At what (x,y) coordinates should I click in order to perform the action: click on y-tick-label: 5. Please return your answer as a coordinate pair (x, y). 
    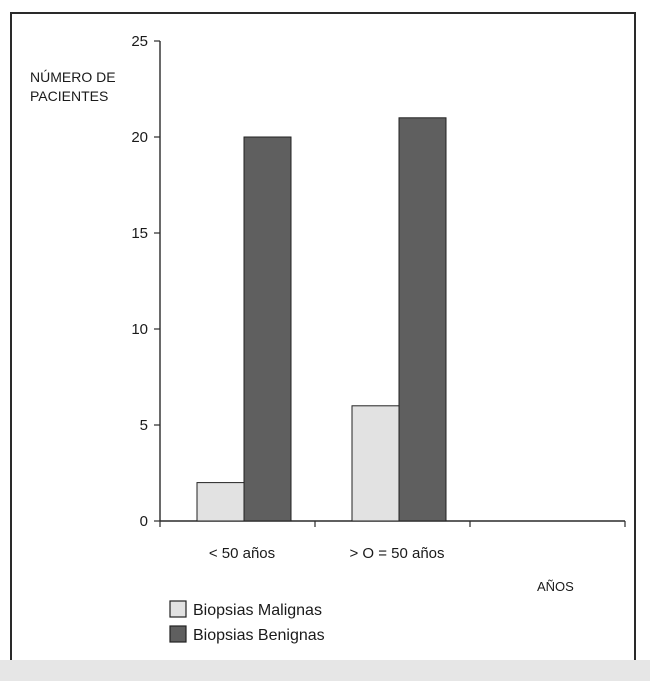
    Looking at the image, I should click on (144, 425).